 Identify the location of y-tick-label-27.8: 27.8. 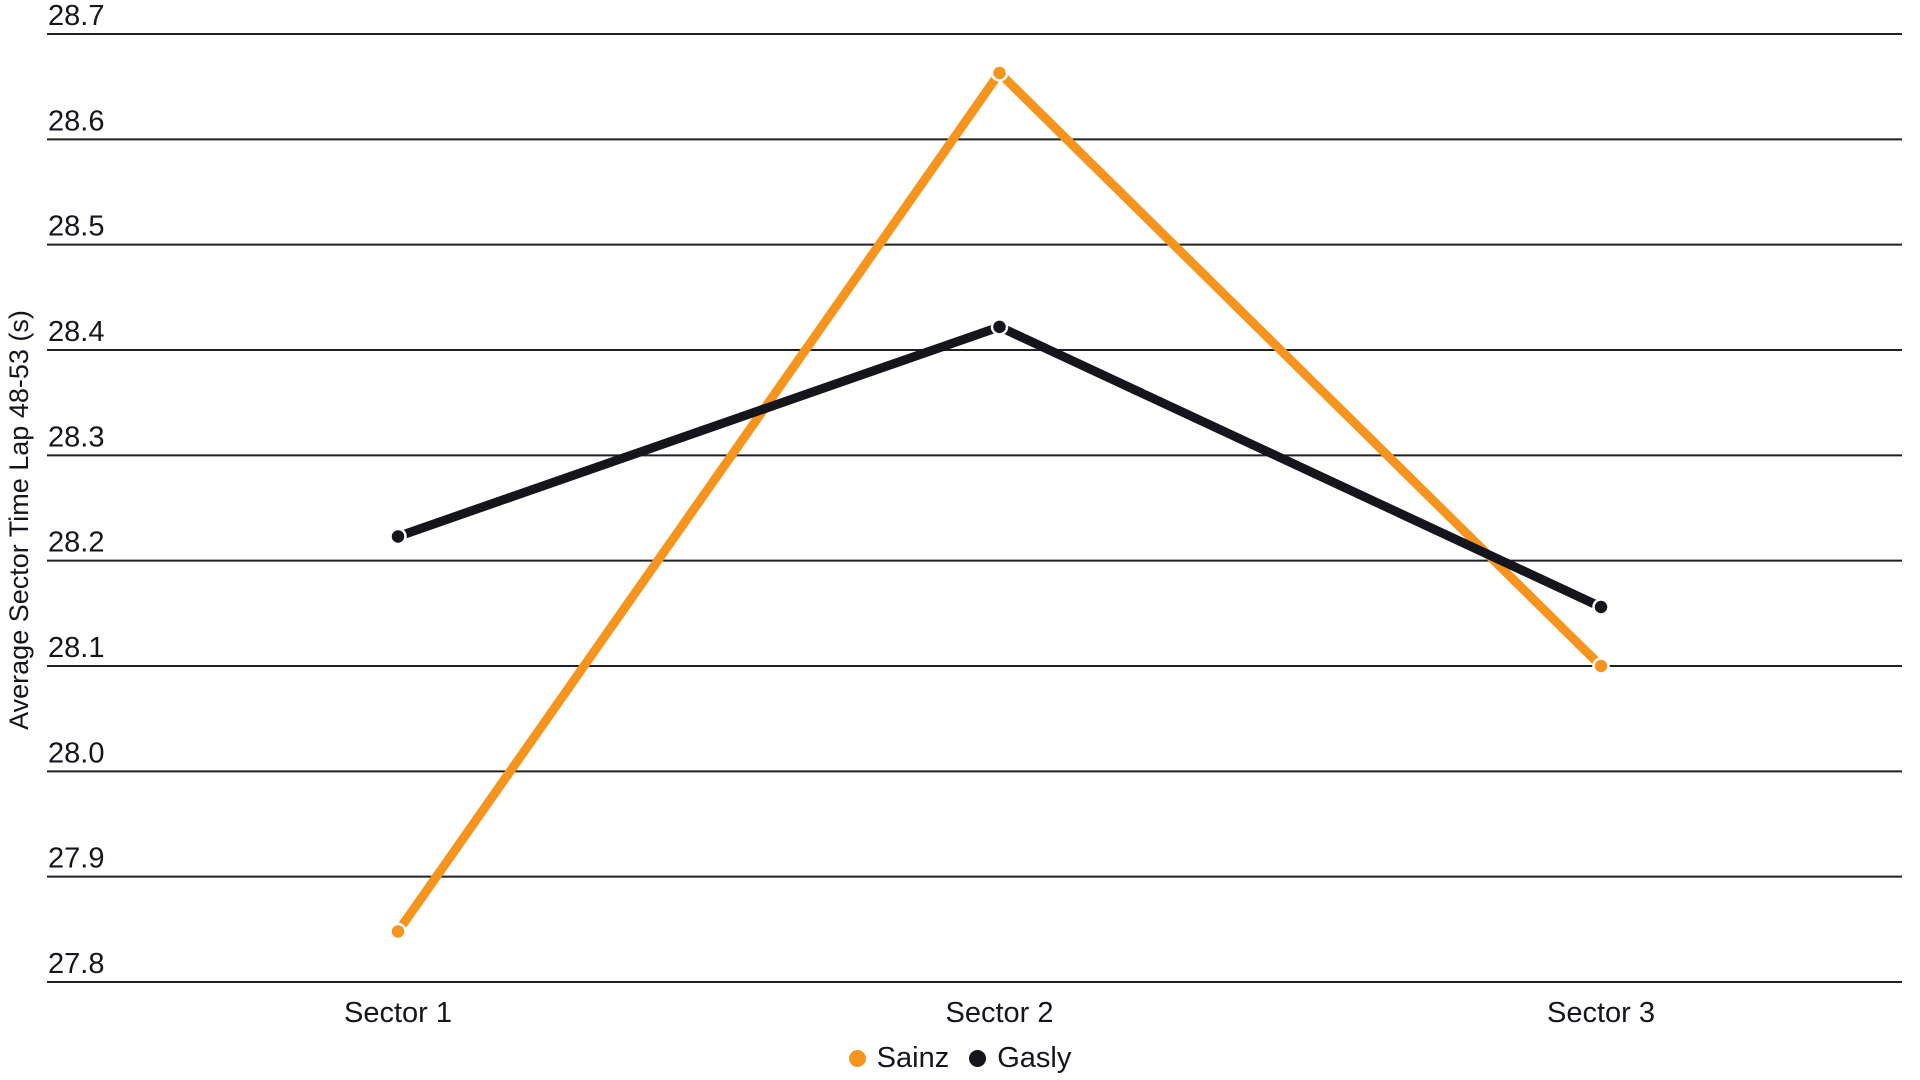
(76, 964).